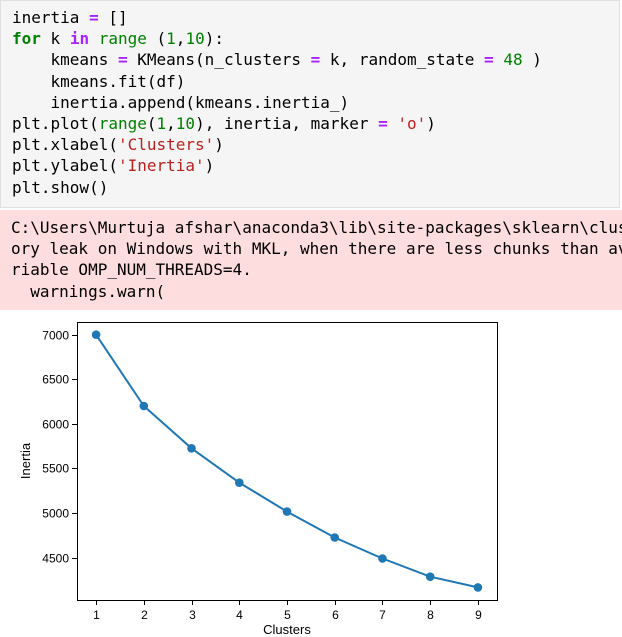 Image resolution: width=622 pixels, height=637 pixels. What do you see at coordinates (239, 615) in the screenshot?
I see `x-tick-label: 4` at bounding box center [239, 615].